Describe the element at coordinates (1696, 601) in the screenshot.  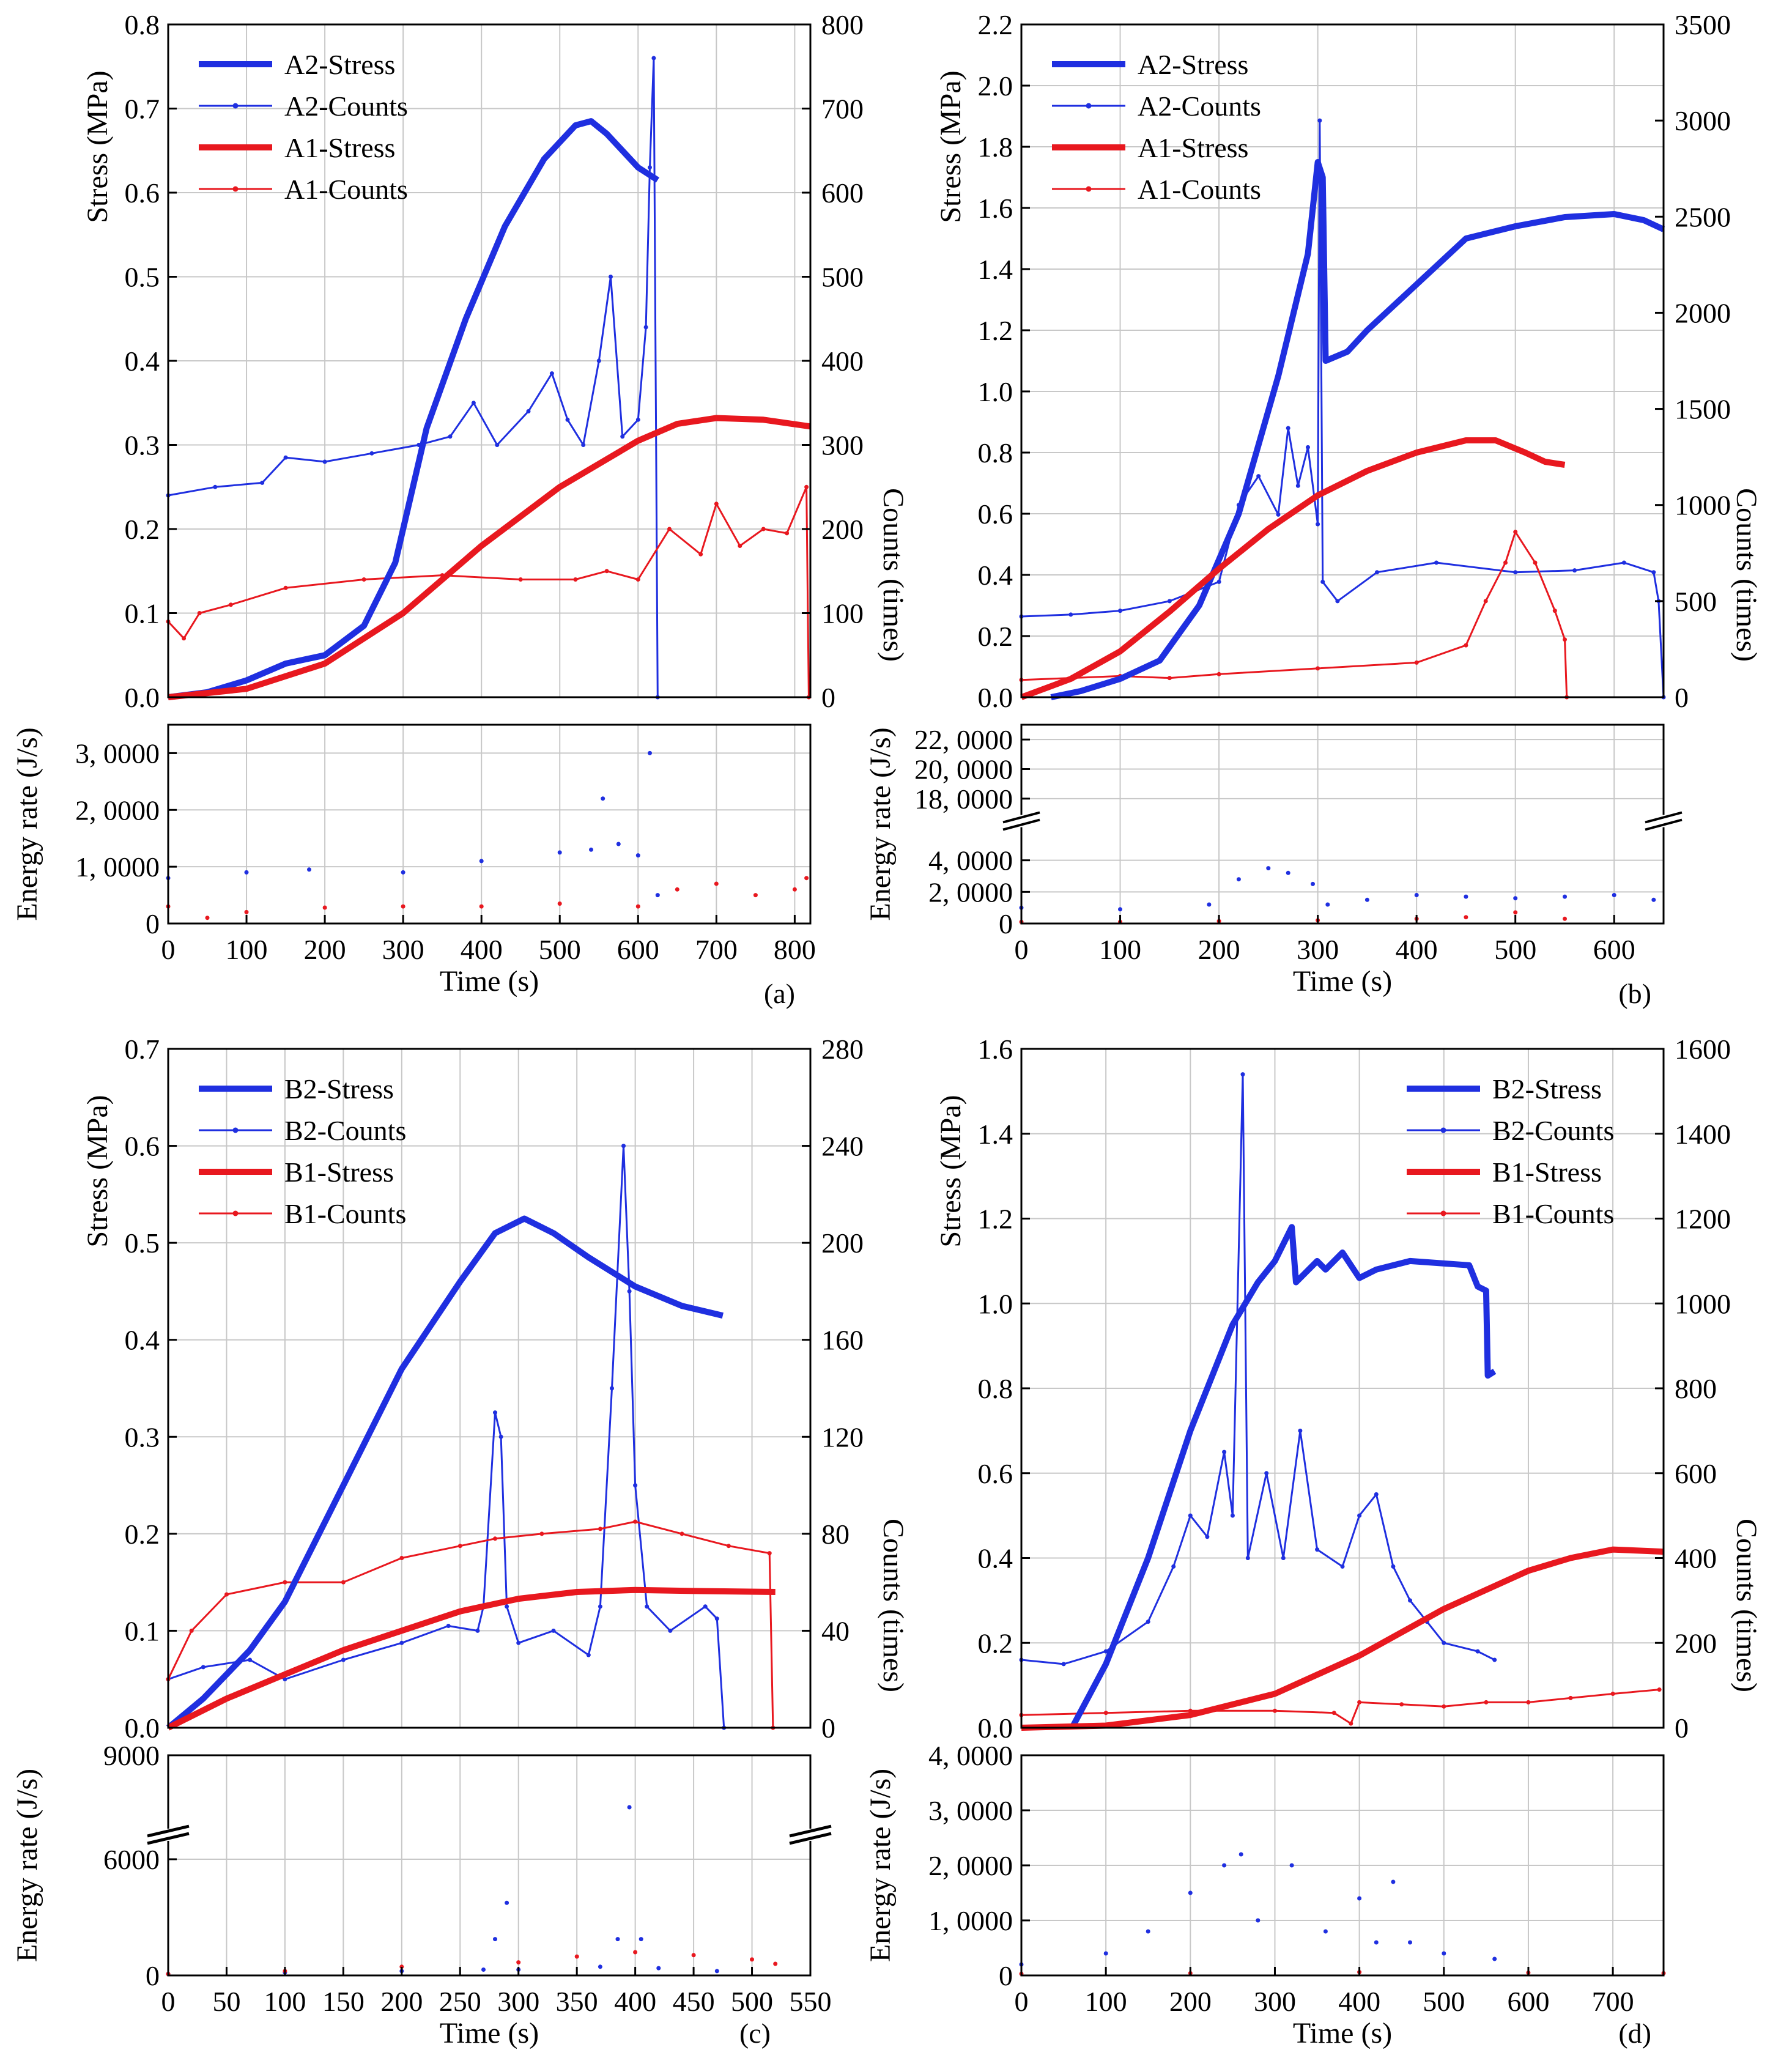
I see `y-tick-label-right: 500` at that location.